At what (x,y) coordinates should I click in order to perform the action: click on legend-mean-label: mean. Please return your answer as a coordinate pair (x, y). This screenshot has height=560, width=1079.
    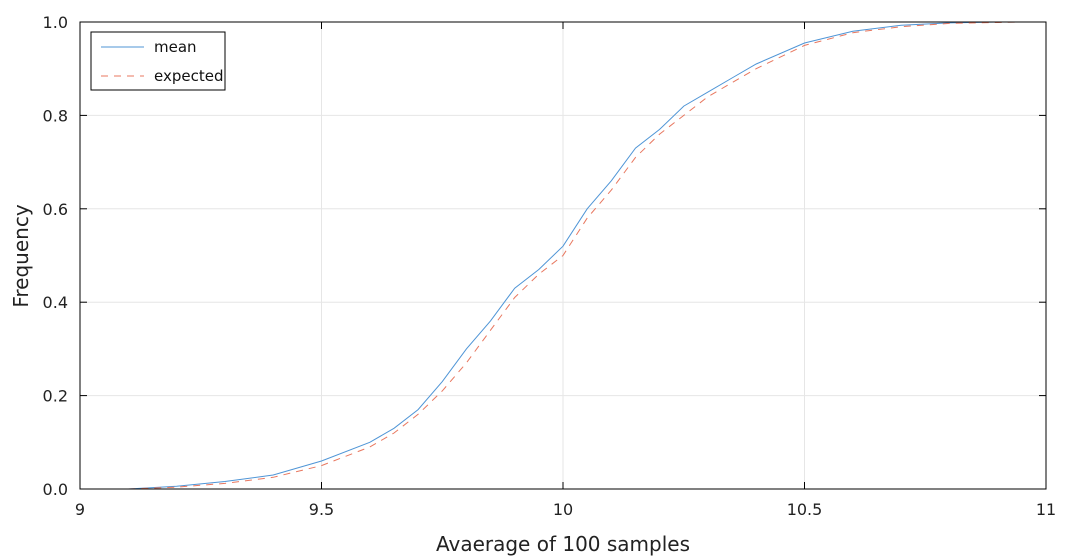
    Looking at the image, I should click on (175, 47).